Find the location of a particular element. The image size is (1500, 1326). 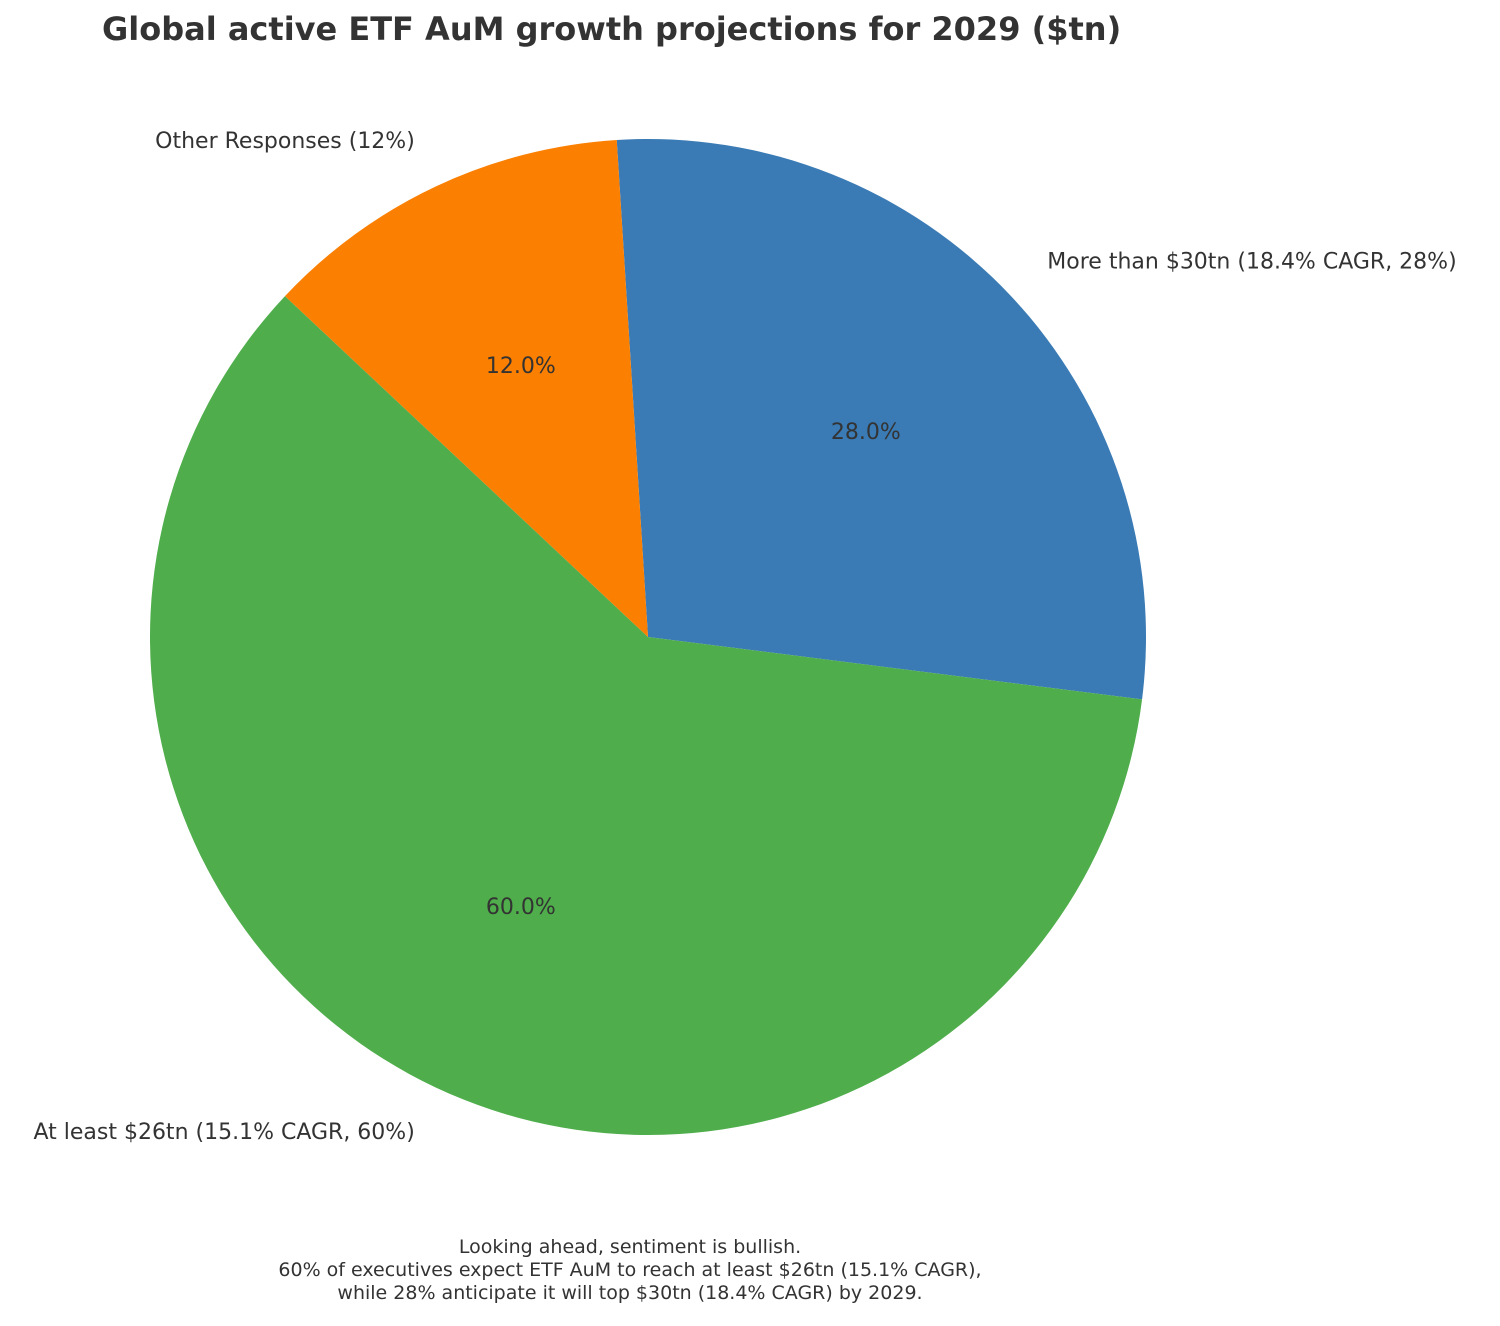

caption-line-1: Looking ahead, sentiment is bullish. is located at coordinates (630, 1247).